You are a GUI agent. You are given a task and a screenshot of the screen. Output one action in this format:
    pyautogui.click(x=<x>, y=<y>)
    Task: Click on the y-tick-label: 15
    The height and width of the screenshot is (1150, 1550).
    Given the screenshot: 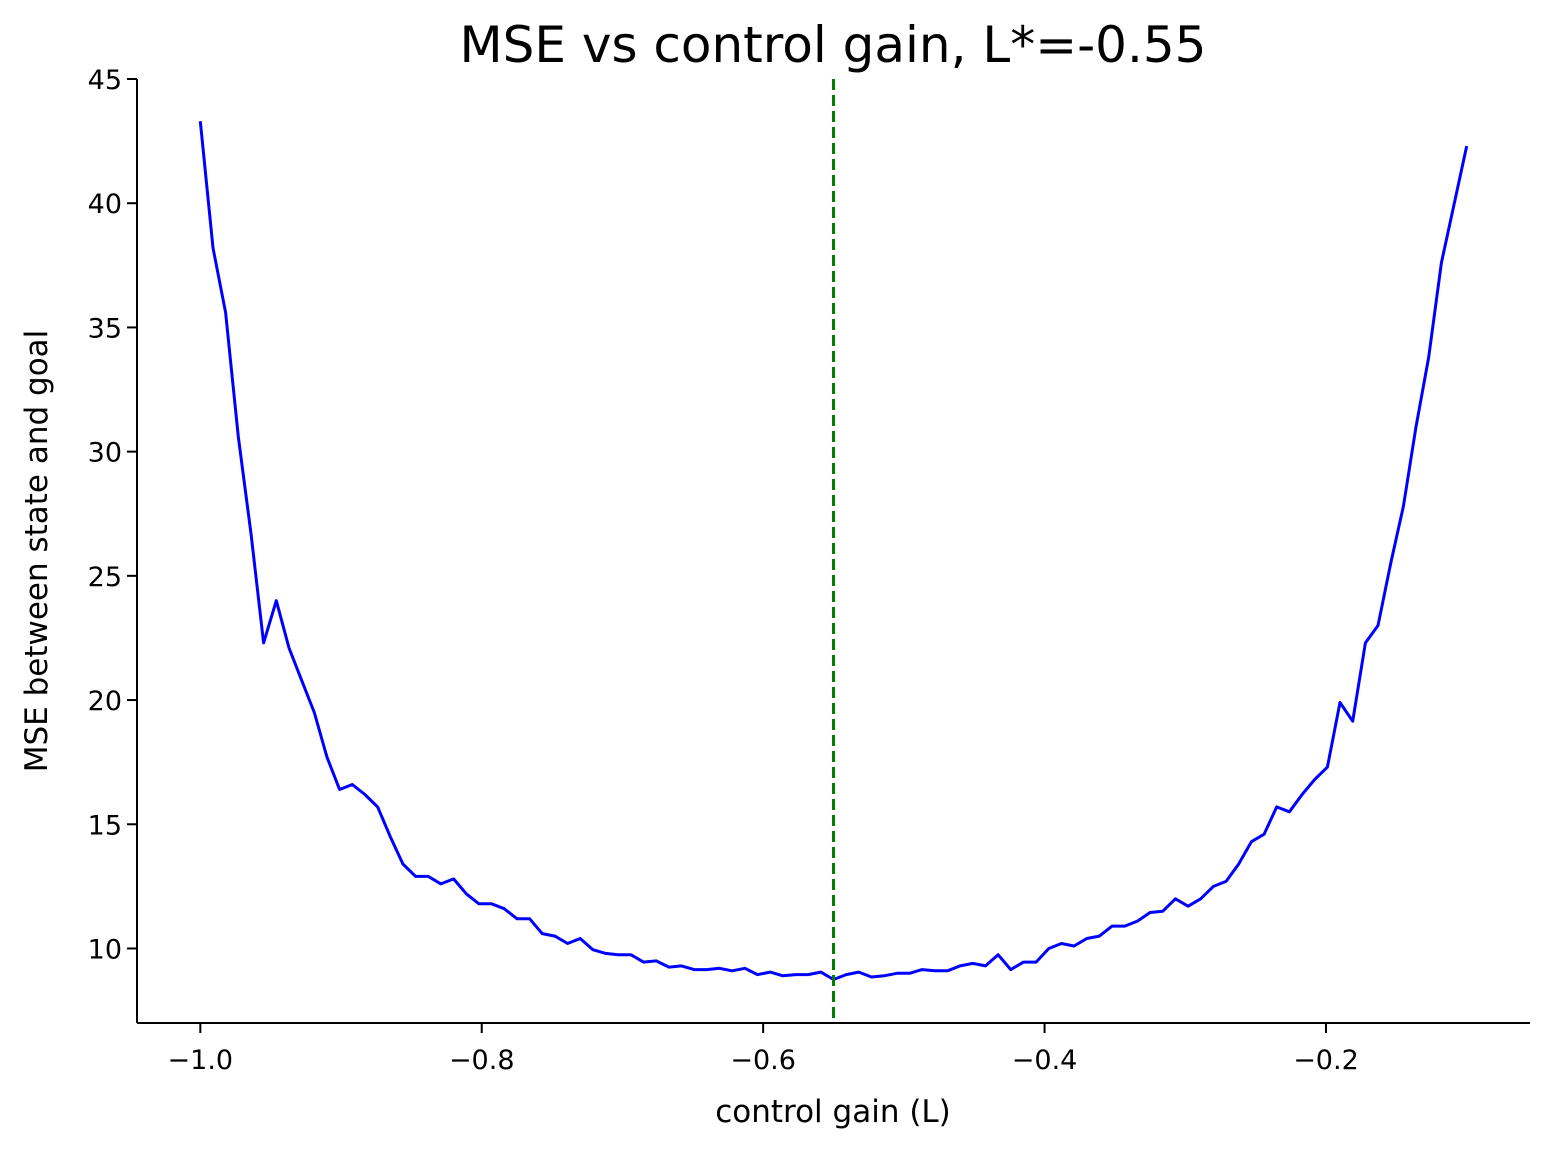 What is the action you would take?
    pyautogui.click(x=105, y=825)
    